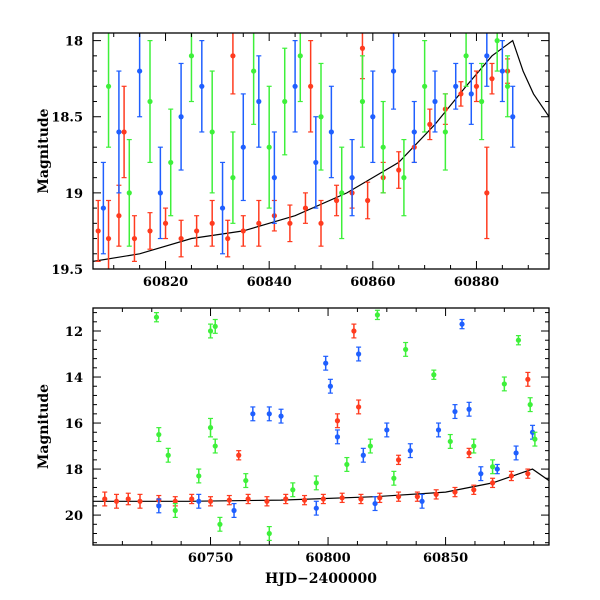  I want to click on x-tick-label: 60860, so click(372, 282).